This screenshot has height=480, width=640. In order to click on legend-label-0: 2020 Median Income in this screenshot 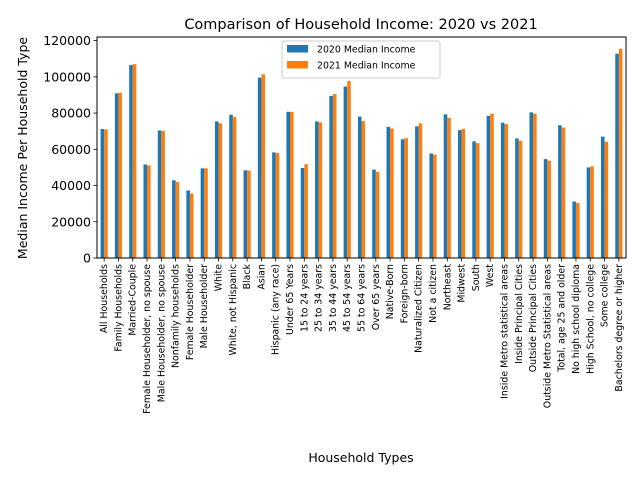, I will do `click(366, 50)`.